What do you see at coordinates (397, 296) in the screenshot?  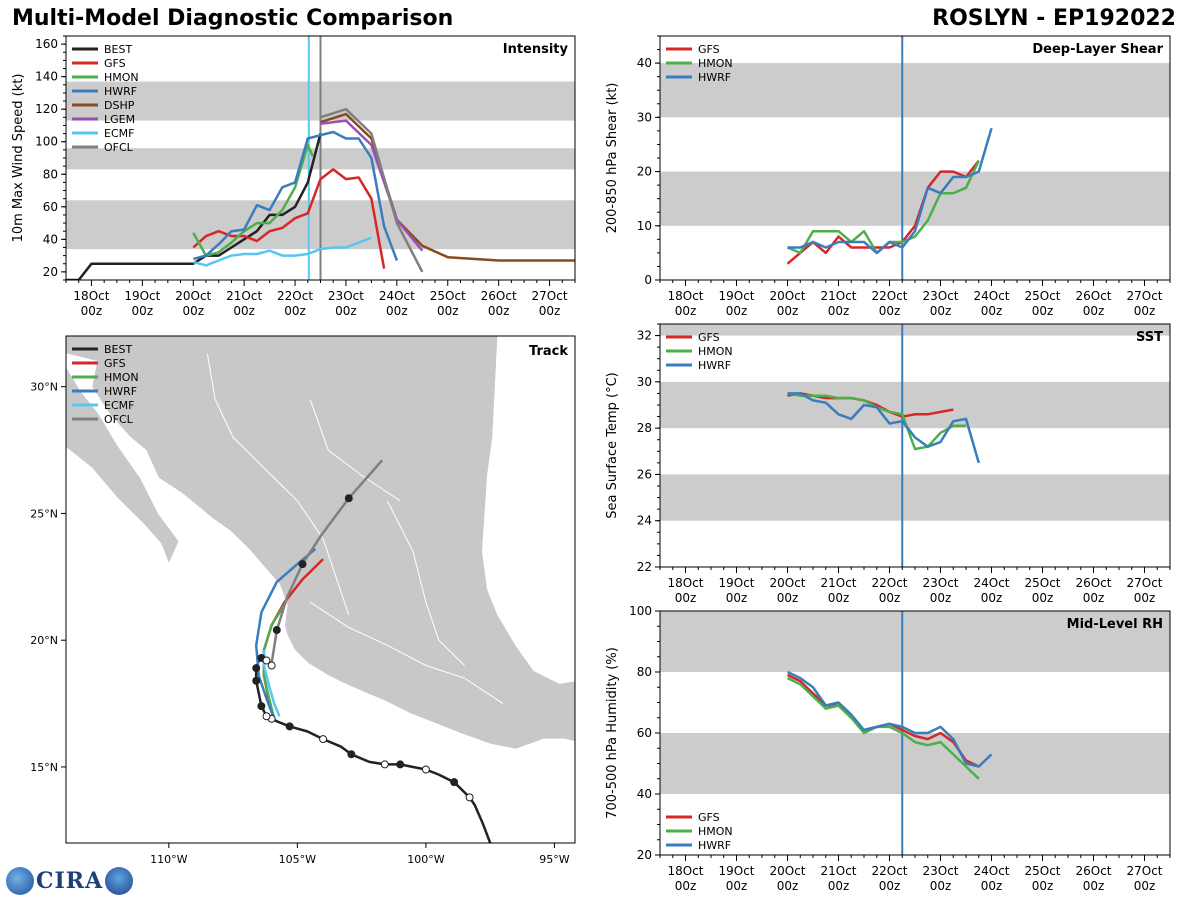 I see `intensity-xtick-label: 24Oct` at bounding box center [397, 296].